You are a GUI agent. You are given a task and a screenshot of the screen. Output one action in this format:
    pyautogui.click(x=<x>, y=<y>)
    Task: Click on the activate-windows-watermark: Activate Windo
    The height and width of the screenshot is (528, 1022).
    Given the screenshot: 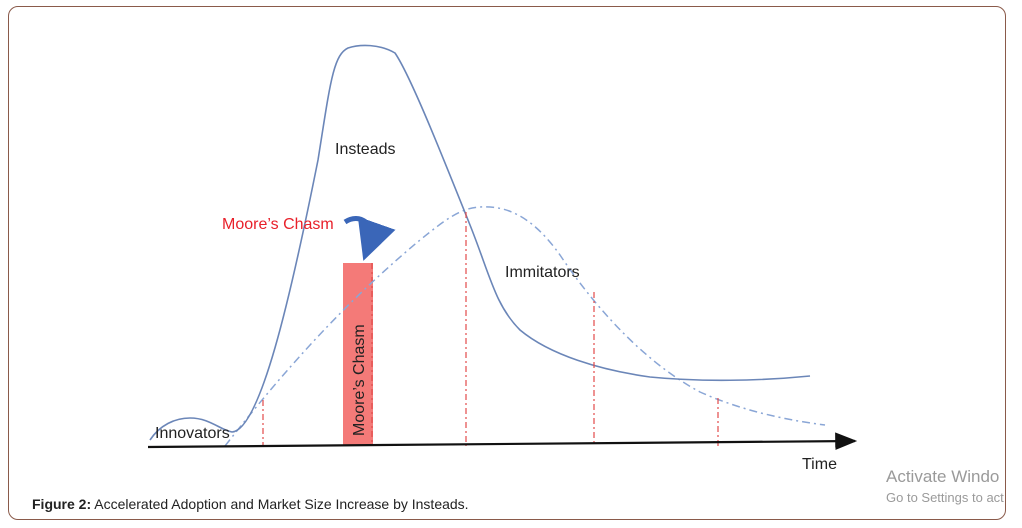 What is the action you would take?
    pyautogui.click(x=943, y=476)
    